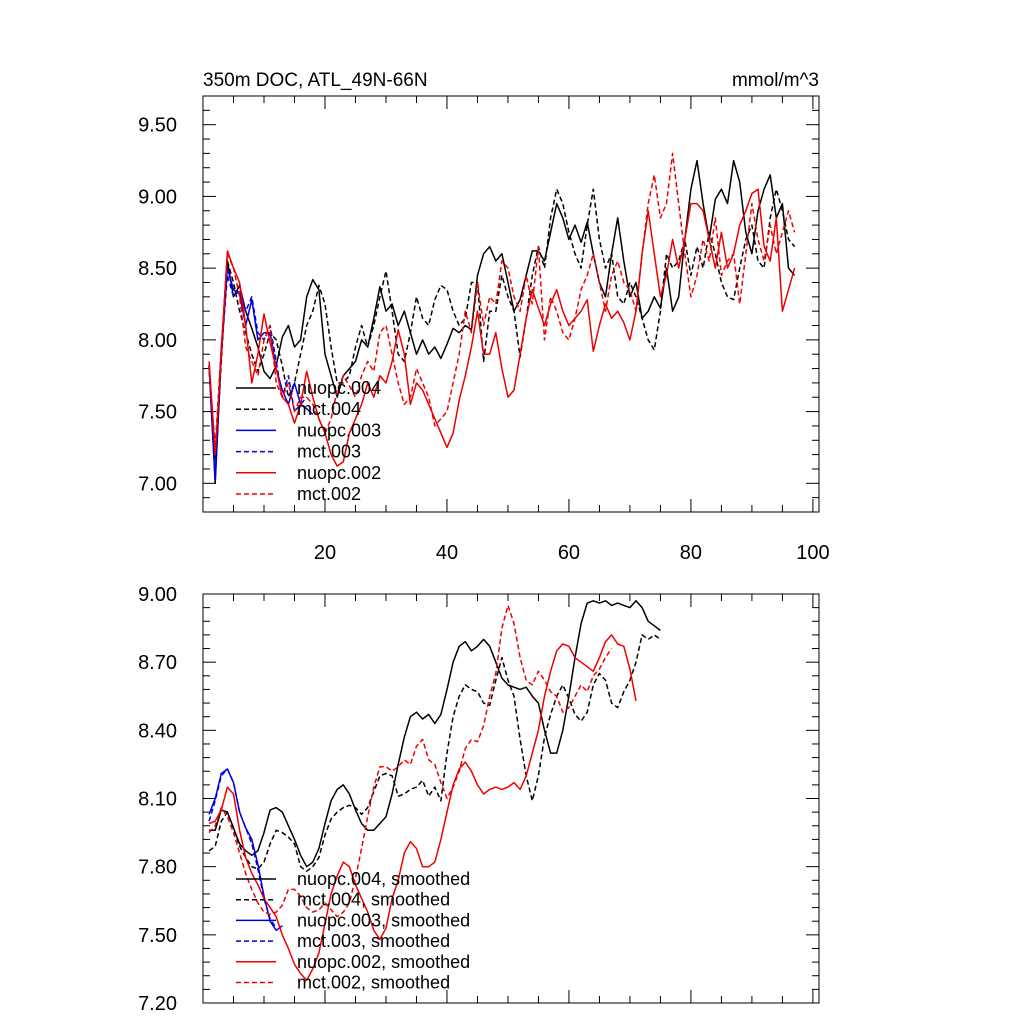  What do you see at coordinates (157, 595) in the screenshot?
I see `bottom-y-tick-label: 9.00` at bounding box center [157, 595].